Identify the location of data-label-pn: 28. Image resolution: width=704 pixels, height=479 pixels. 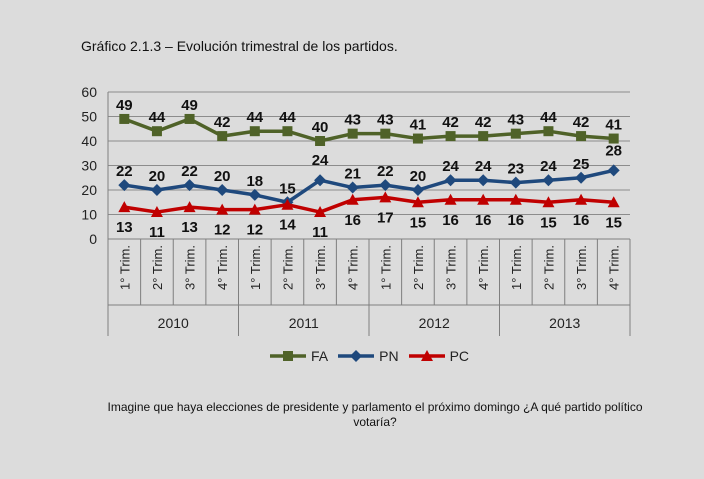
(613, 150).